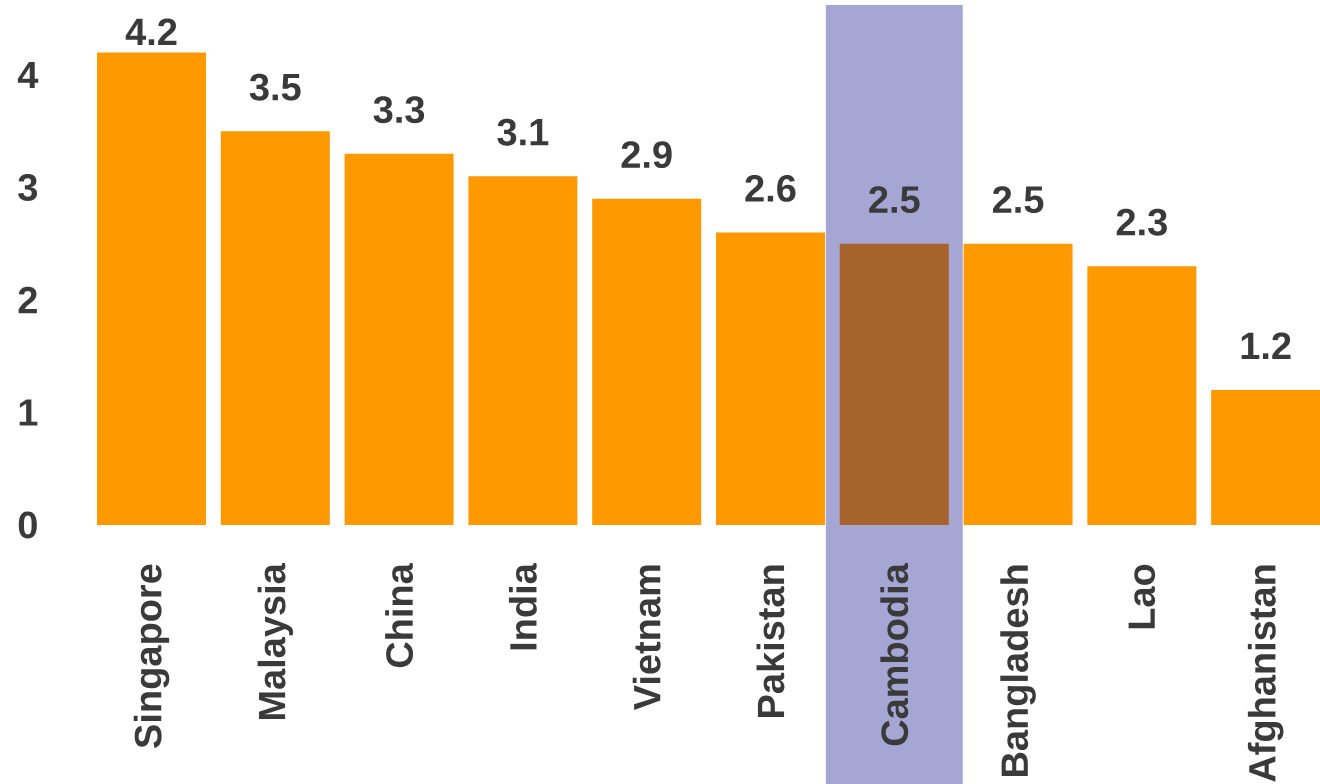 The height and width of the screenshot is (784, 1320). What do you see at coordinates (522, 606) in the screenshot?
I see `x-tick-label: India` at bounding box center [522, 606].